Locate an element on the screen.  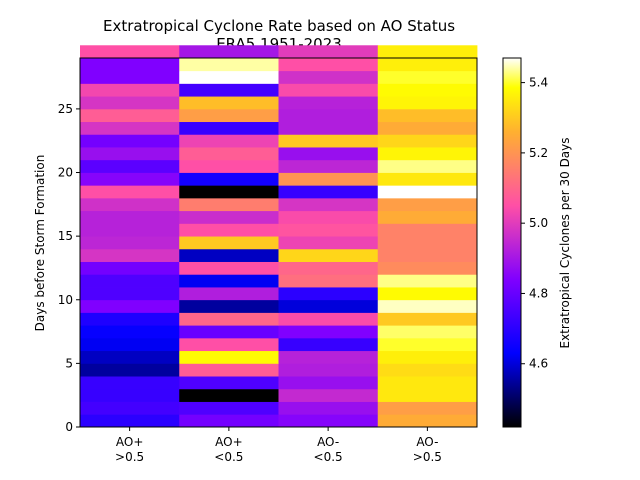
x-tick-label-line1: AO+ is located at coordinates (229, 442).